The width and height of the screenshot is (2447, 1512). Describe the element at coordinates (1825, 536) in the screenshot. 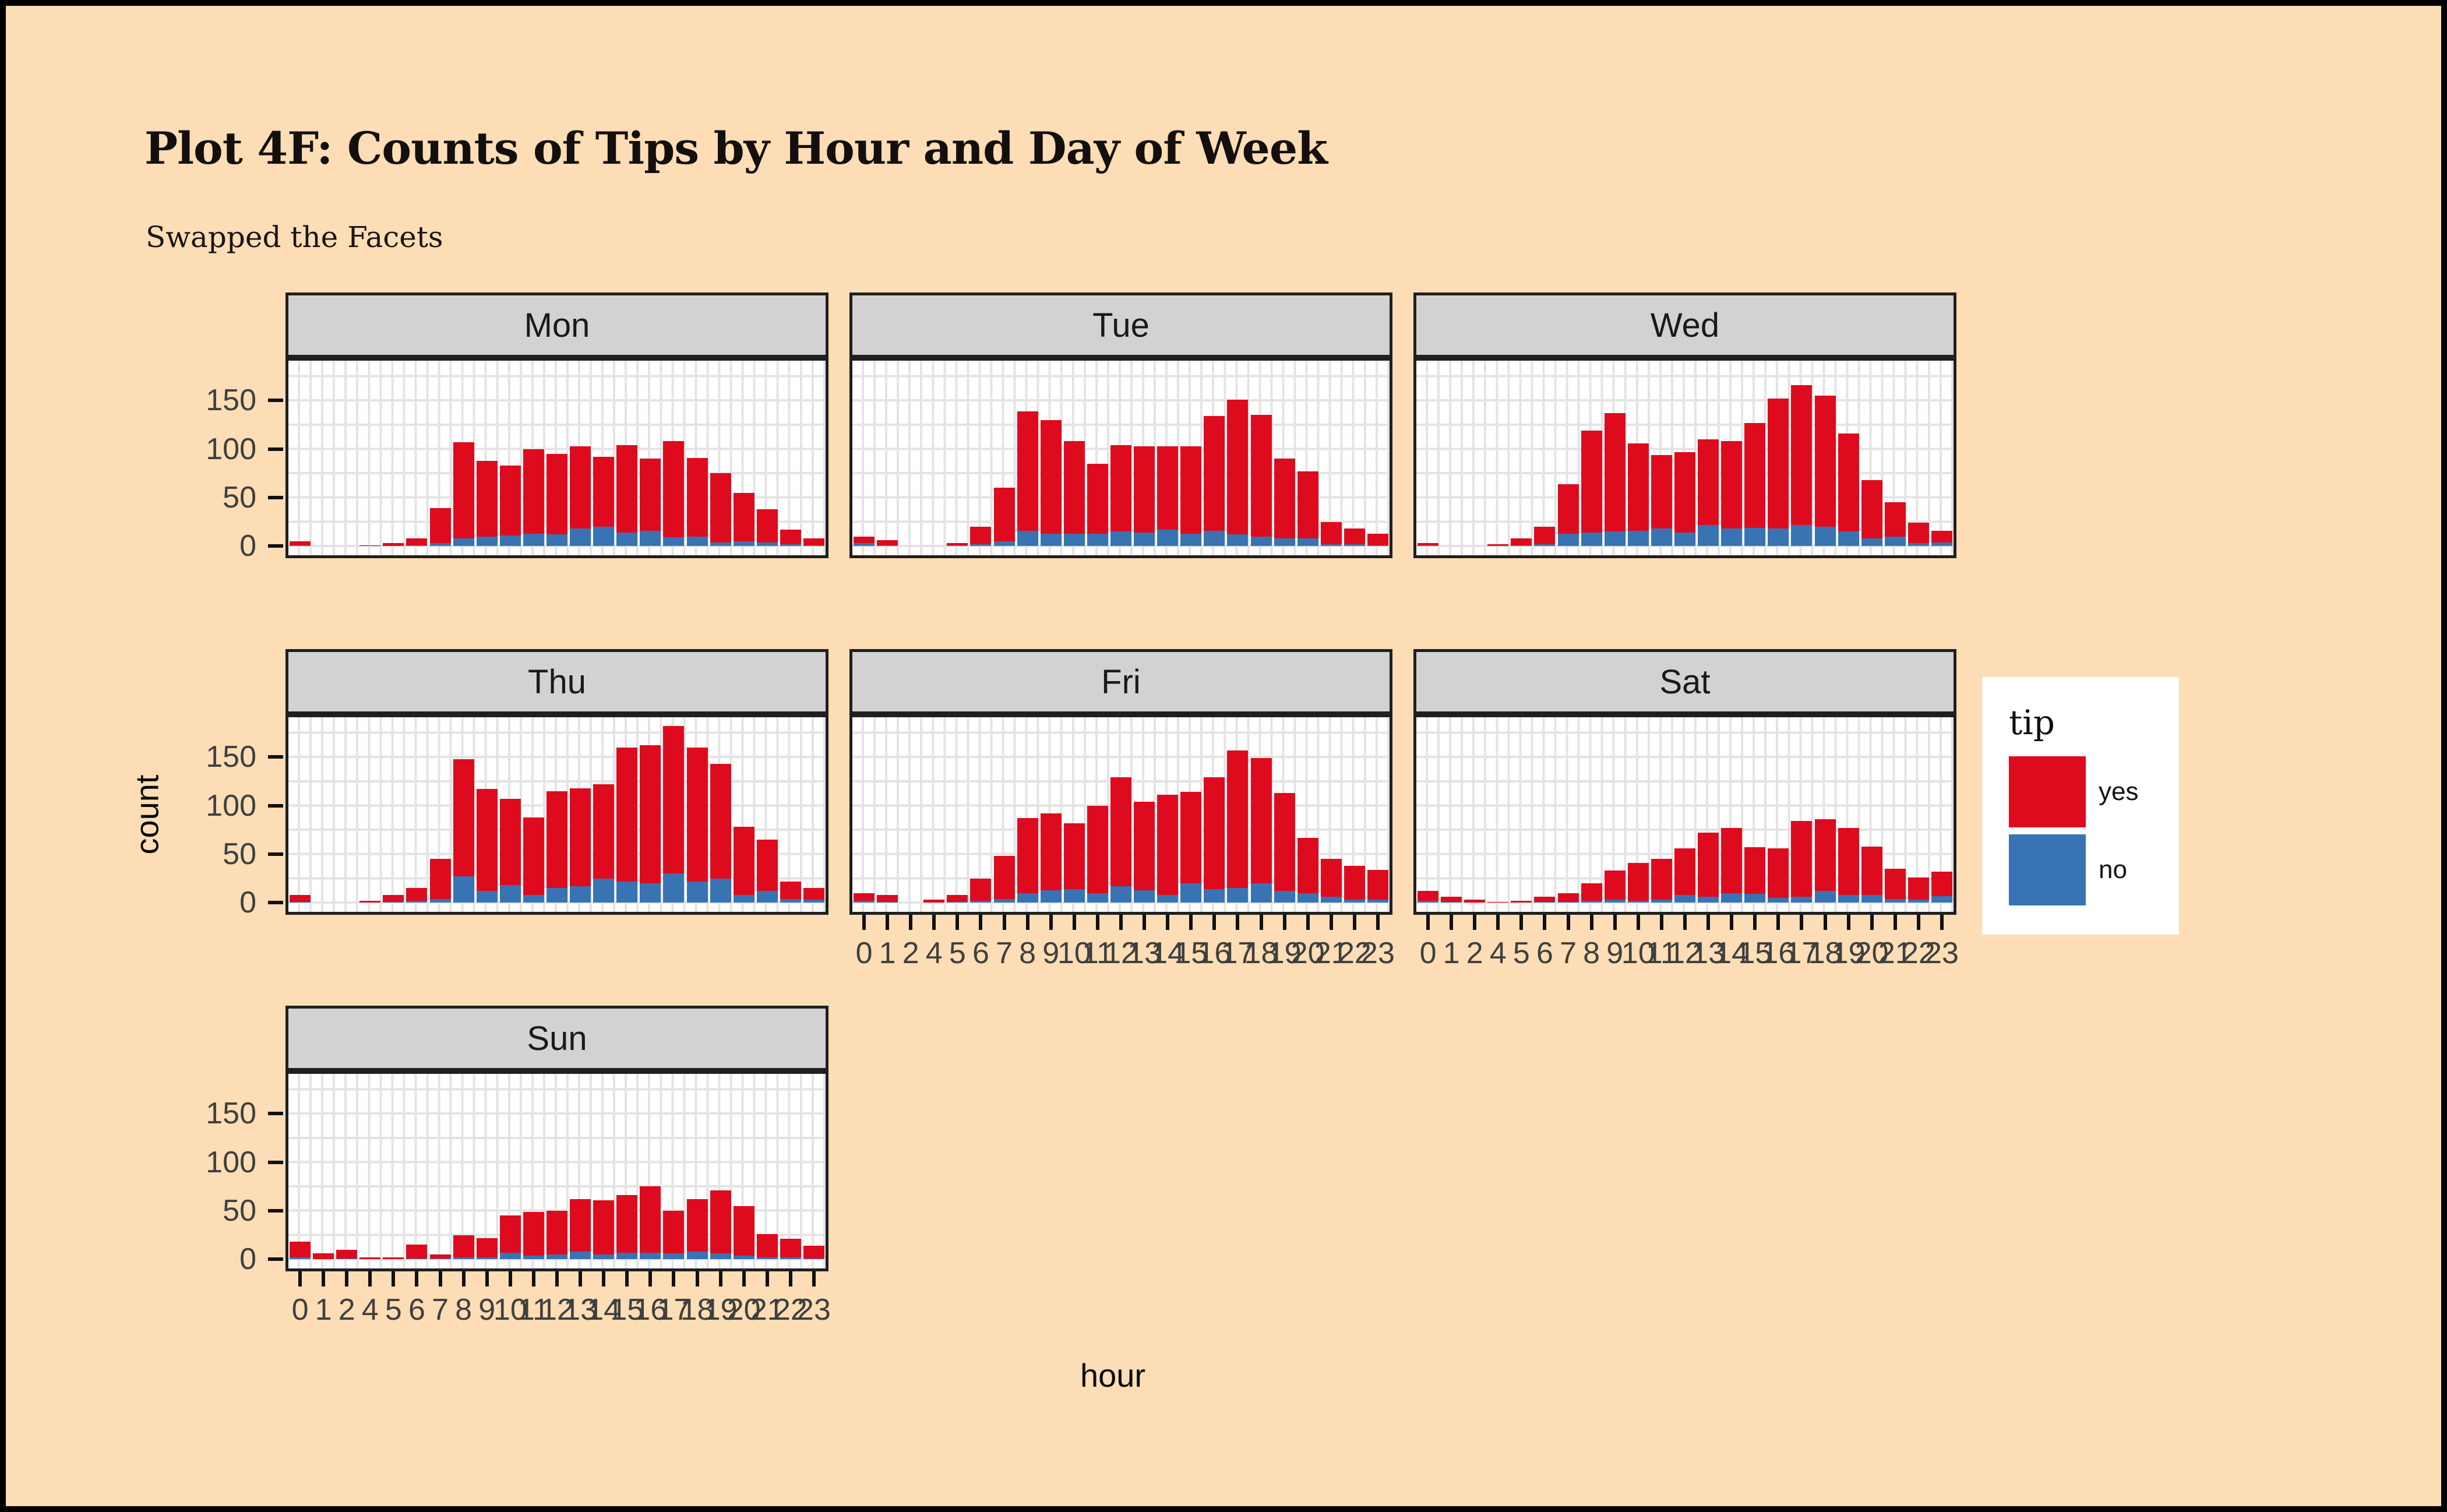

I see `bar-wed-h18-no` at that location.